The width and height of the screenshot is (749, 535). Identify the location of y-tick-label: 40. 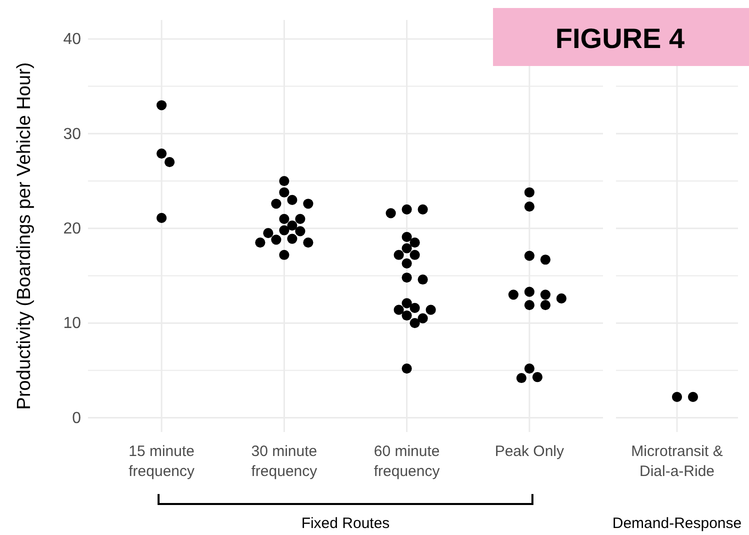
(72, 39).